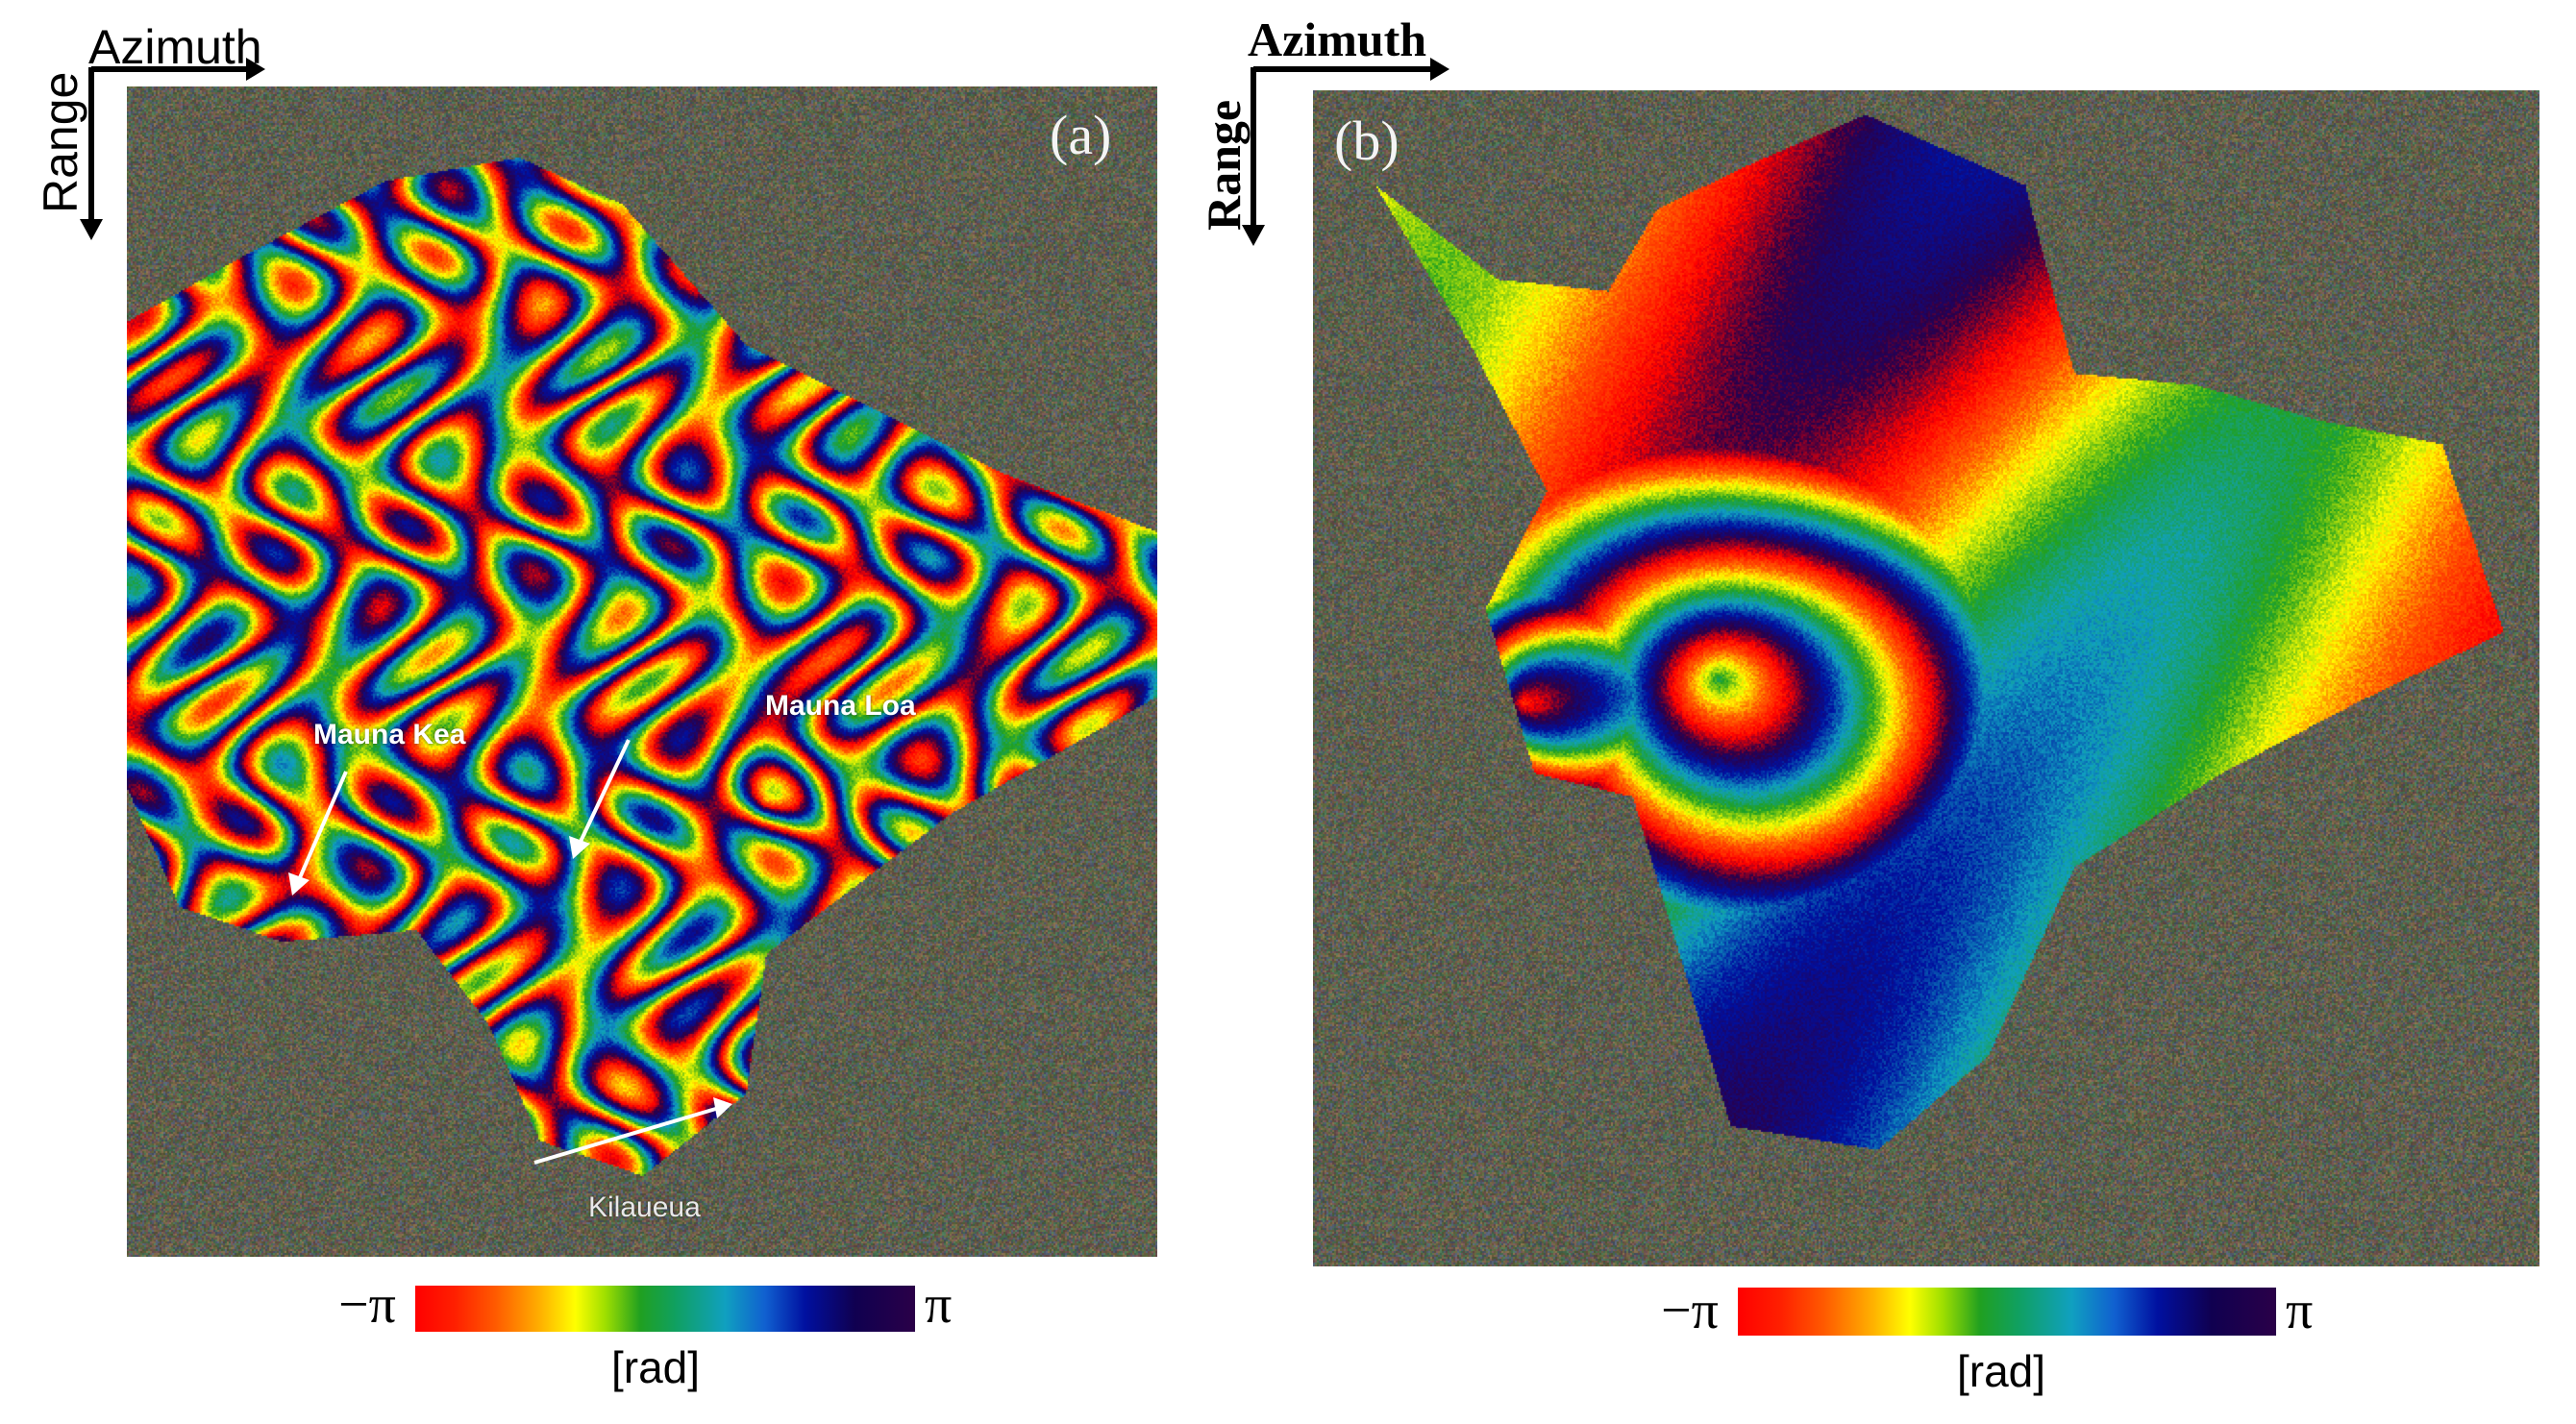 The width and height of the screenshot is (2576, 1424). Describe the element at coordinates (939, 1305) in the screenshot. I see `panel-a-colorbar-max: π` at that location.